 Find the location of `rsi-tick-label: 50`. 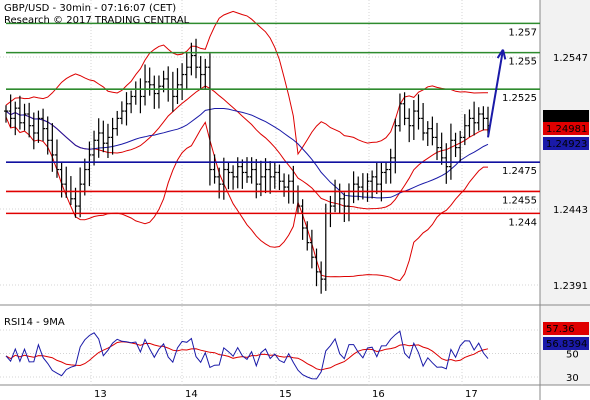

rsi-tick-label: 50 is located at coordinates (572, 355).